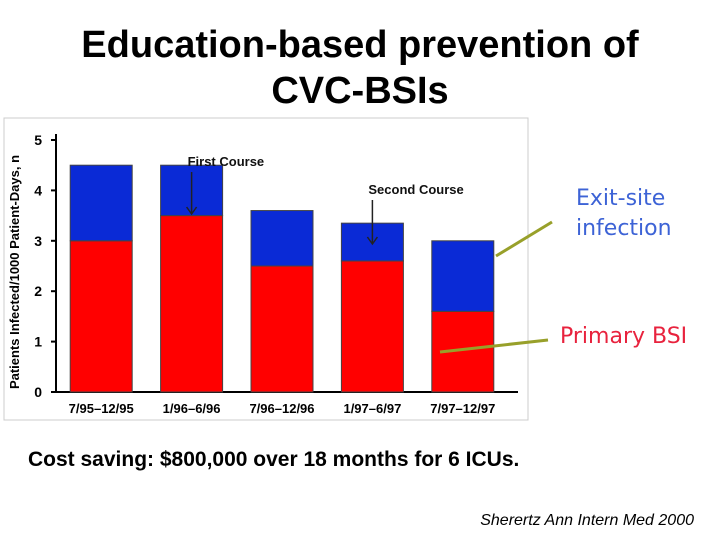  I want to click on callout-label-line-1: Primary BSI, so click(623, 336).